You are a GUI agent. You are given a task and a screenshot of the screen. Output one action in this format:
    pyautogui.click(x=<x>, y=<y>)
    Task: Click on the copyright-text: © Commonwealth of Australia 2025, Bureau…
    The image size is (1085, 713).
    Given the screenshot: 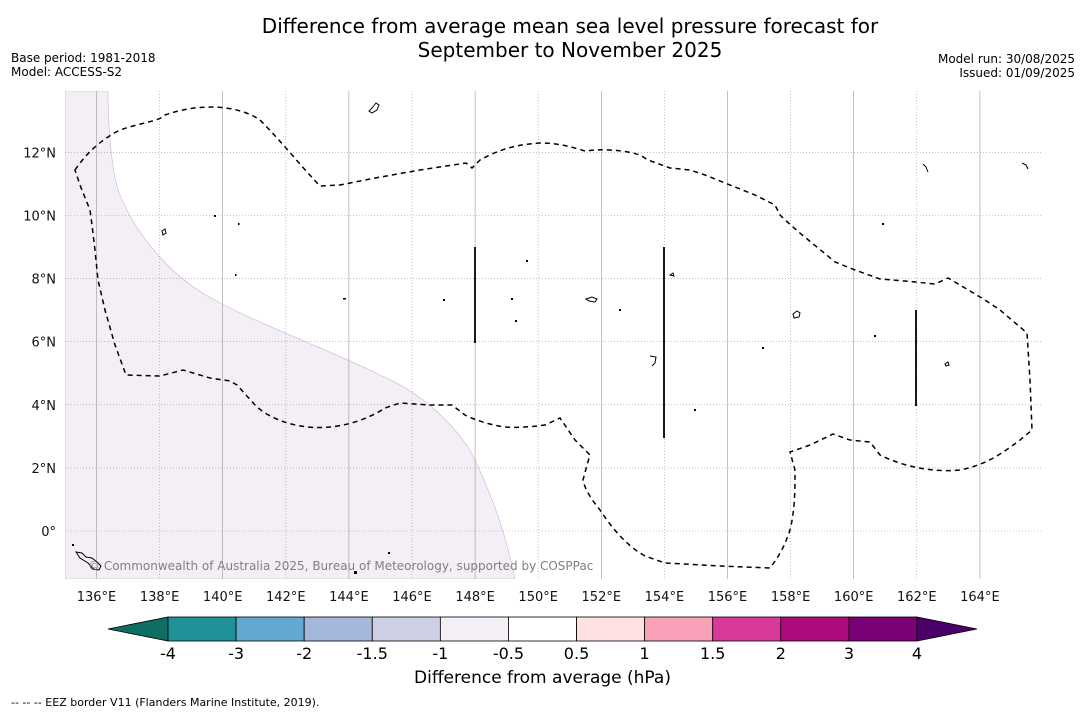 What is the action you would take?
    pyautogui.click(x=340, y=566)
    